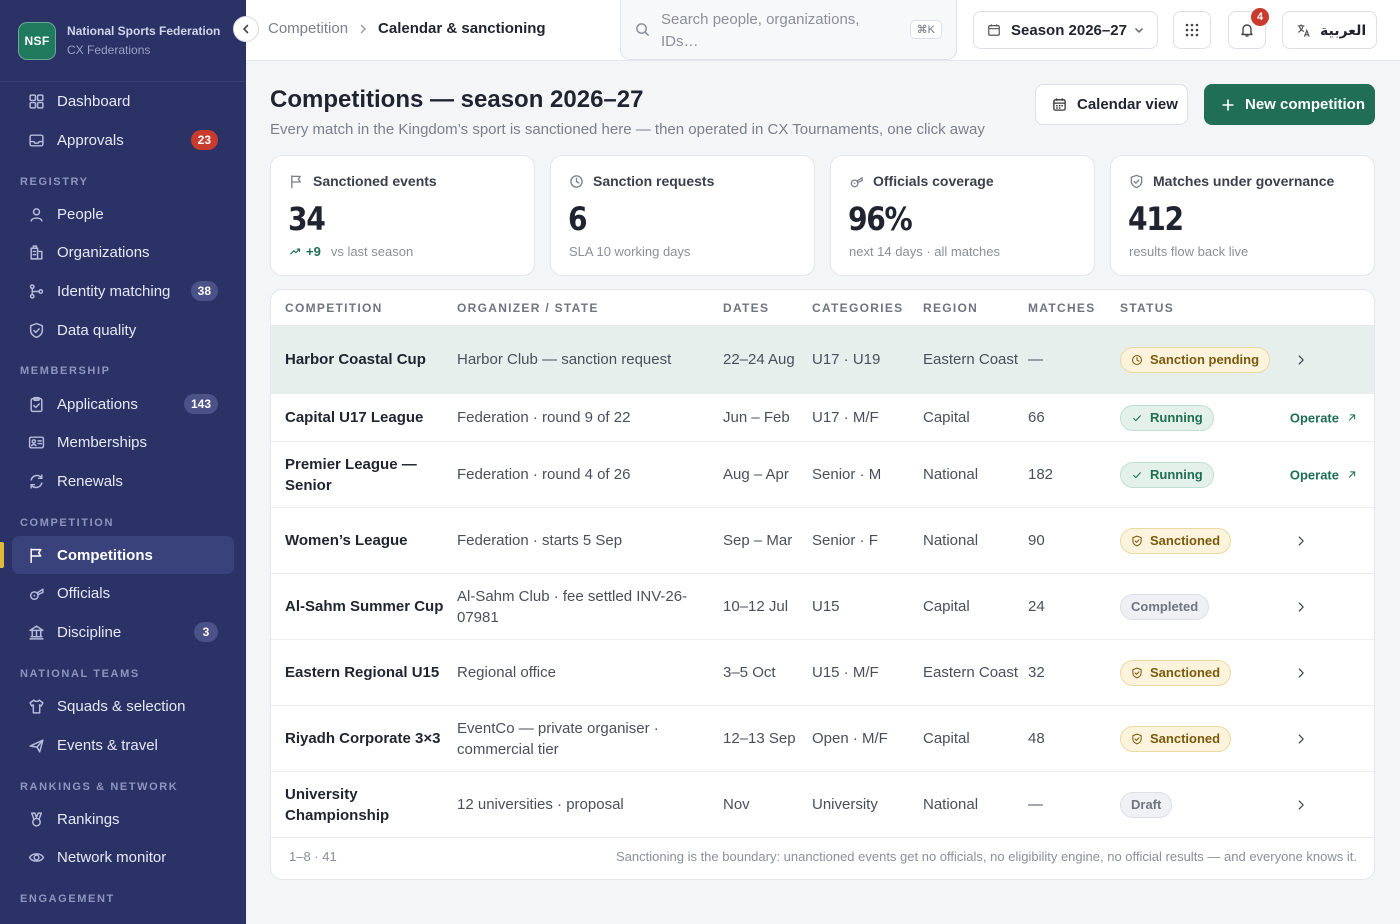 The height and width of the screenshot is (924, 1400). Describe the element at coordinates (363, 738) in the screenshot. I see `cell-name: Riyadh Corporate 3×3` at that location.